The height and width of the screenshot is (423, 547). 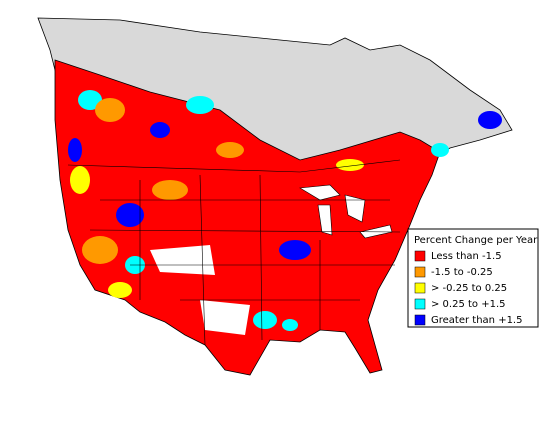 I want to click on great-lakes, so click(x=346, y=211).